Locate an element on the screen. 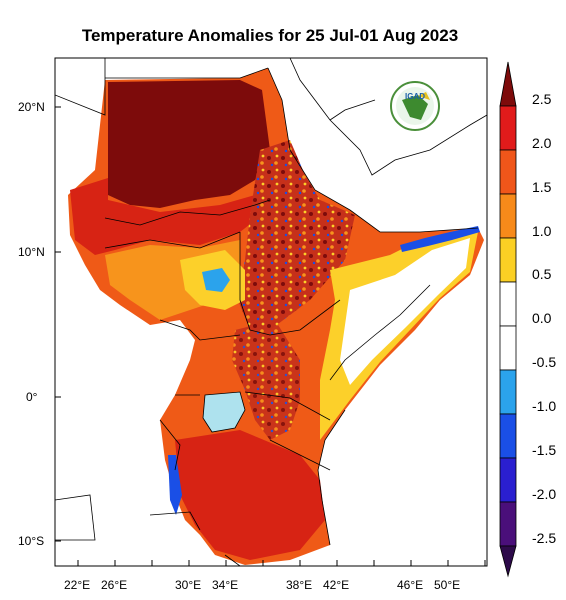 The image size is (566, 600). region-tanzania-high is located at coordinates (250, 495).